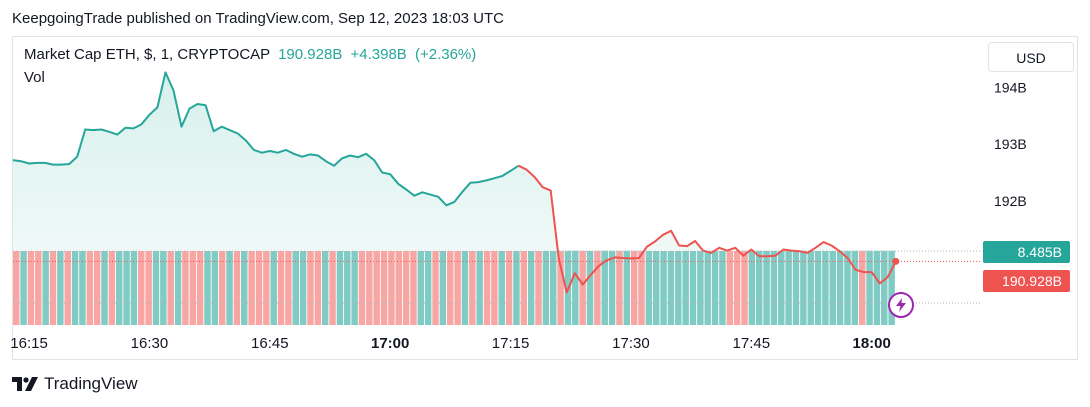 The image size is (1090, 407). Describe the element at coordinates (1010, 201) in the screenshot. I see `y-tick-label: 192B` at that location.